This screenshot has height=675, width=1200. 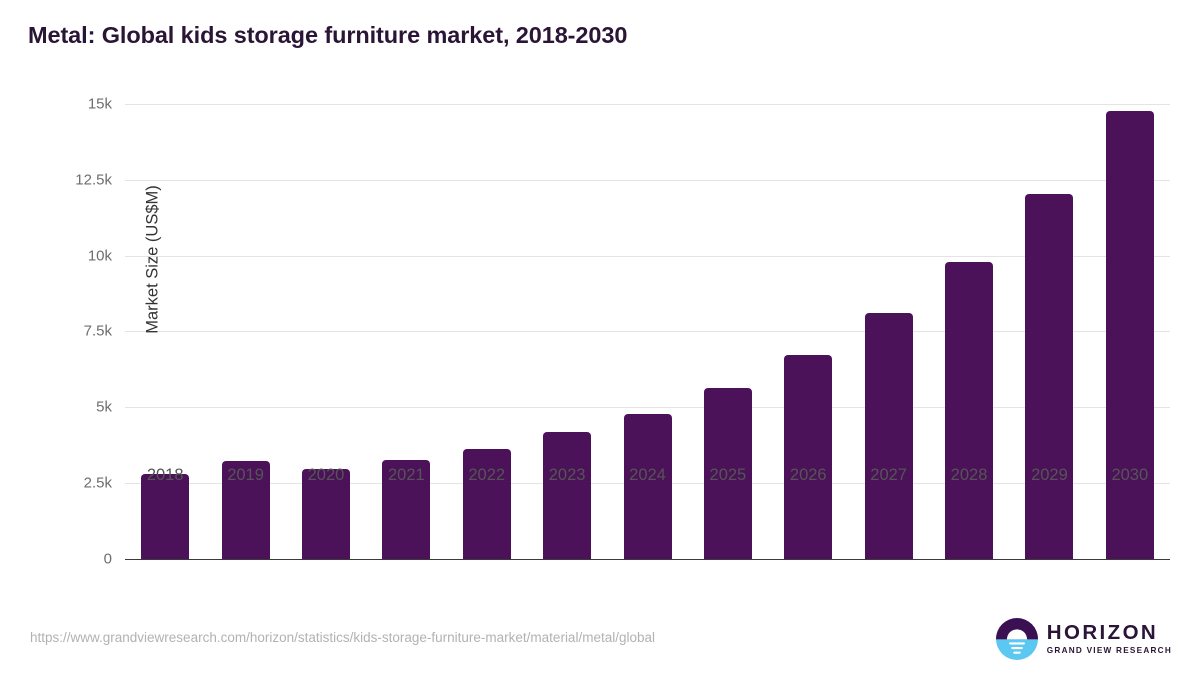 I want to click on x-axis-tick-label: 2027, so click(x=888, y=475).